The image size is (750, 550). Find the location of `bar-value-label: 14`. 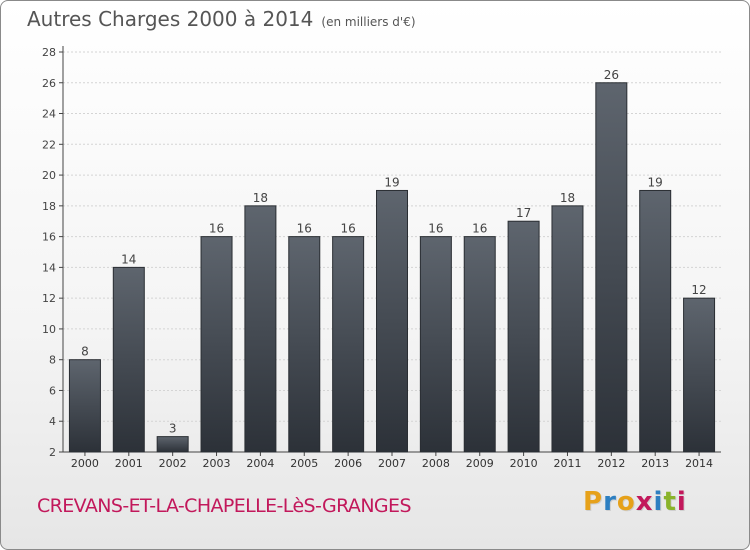

bar-value-label: 14 is located at coordinates (128, 259).